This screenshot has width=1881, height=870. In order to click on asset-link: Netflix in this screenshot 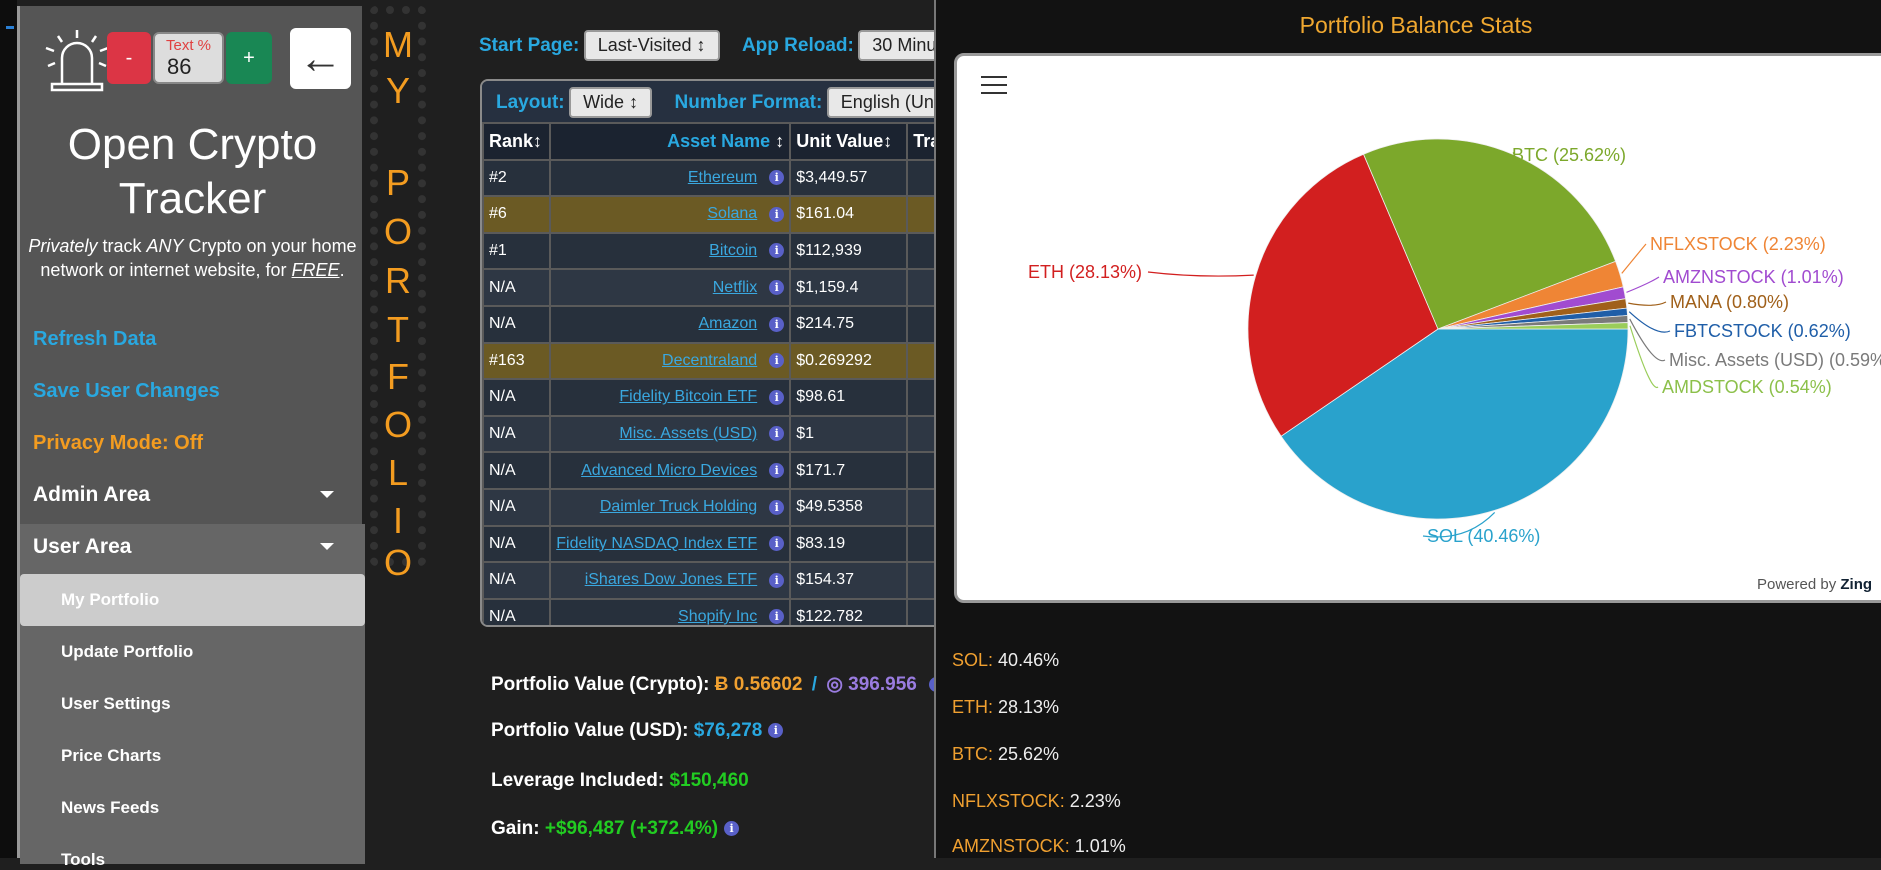, I will do `click(735, 287)`.